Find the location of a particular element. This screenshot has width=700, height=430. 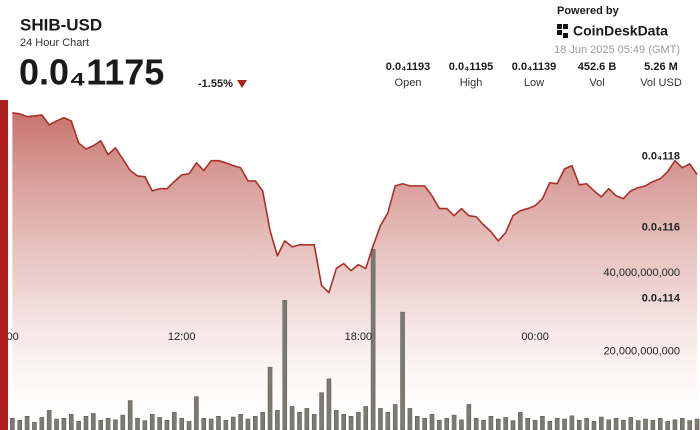

timestamp: 18 Jun 2025 05:49 (GMT) is located at coordinates (617, 50).